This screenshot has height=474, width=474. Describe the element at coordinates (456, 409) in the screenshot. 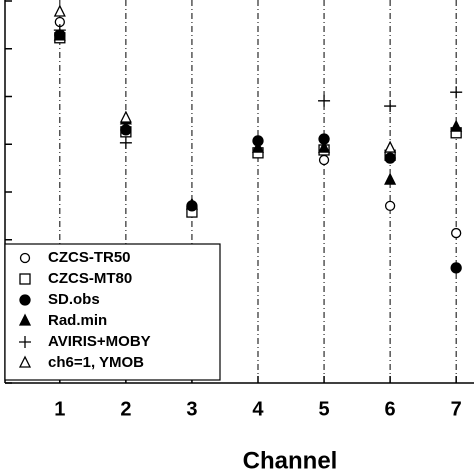

I see `x-tick-label: 7` at that location.